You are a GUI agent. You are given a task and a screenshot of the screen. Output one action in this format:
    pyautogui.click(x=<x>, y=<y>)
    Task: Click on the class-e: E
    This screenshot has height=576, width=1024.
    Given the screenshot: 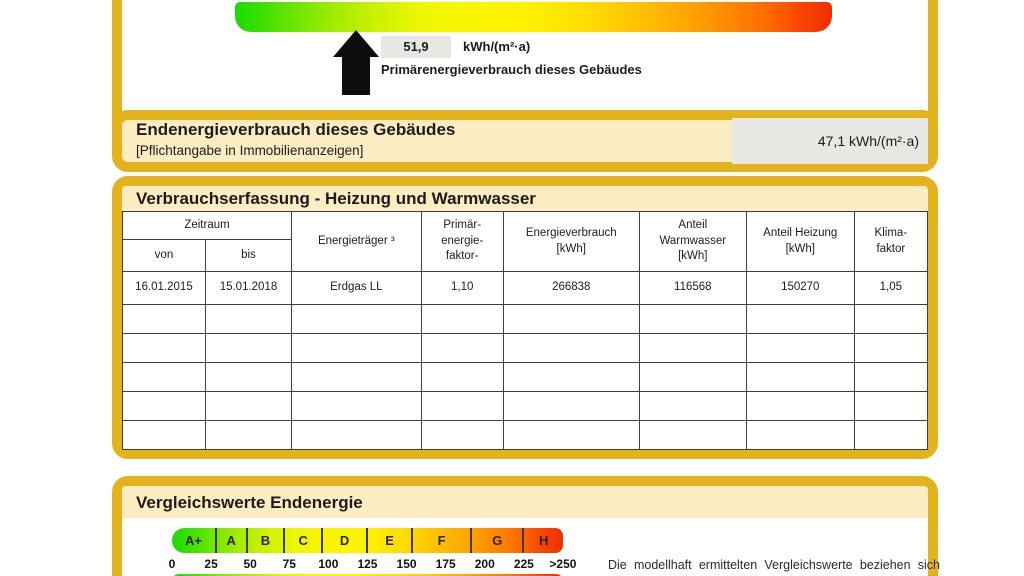 What is the action you would take?
    pyautogui.click(x=390, y=540)
    